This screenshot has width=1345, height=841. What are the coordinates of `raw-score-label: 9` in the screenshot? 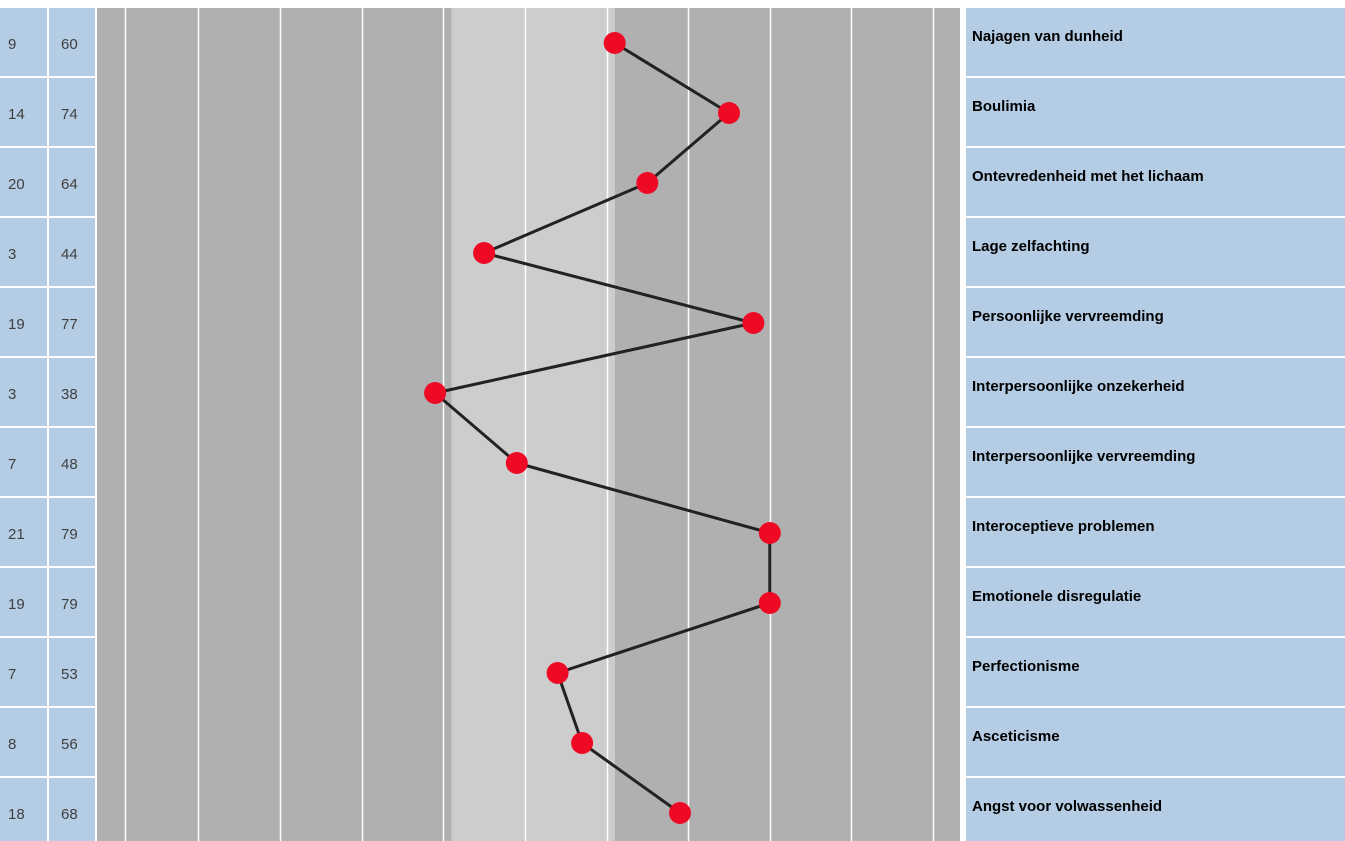 It's located at (12, 44).